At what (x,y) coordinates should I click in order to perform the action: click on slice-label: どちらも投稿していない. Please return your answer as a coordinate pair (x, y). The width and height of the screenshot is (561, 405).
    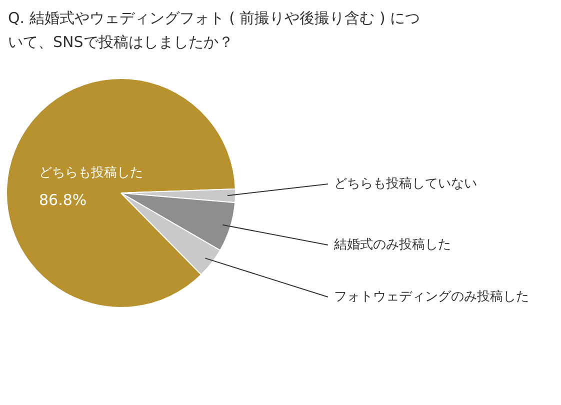
    Looking at the image, I should click on (405, 184).